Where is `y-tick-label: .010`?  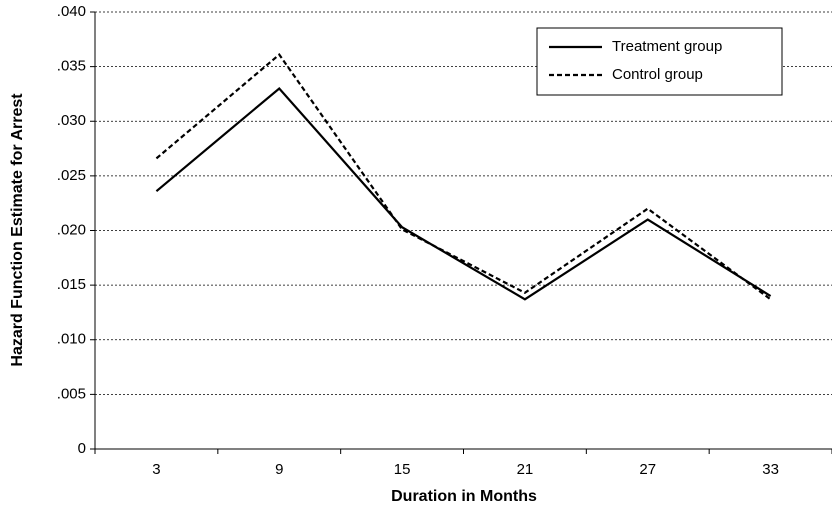
y-tick-label: .010 is located at coordinates (71, 339).